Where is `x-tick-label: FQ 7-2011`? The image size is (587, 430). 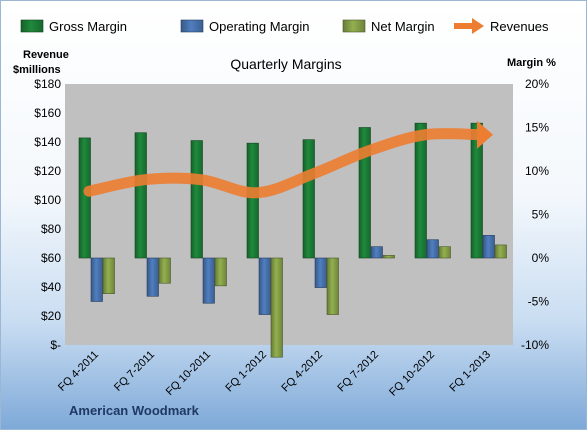
x-tick-label: FQ 7-2011 is located at coordinates (134, 371).